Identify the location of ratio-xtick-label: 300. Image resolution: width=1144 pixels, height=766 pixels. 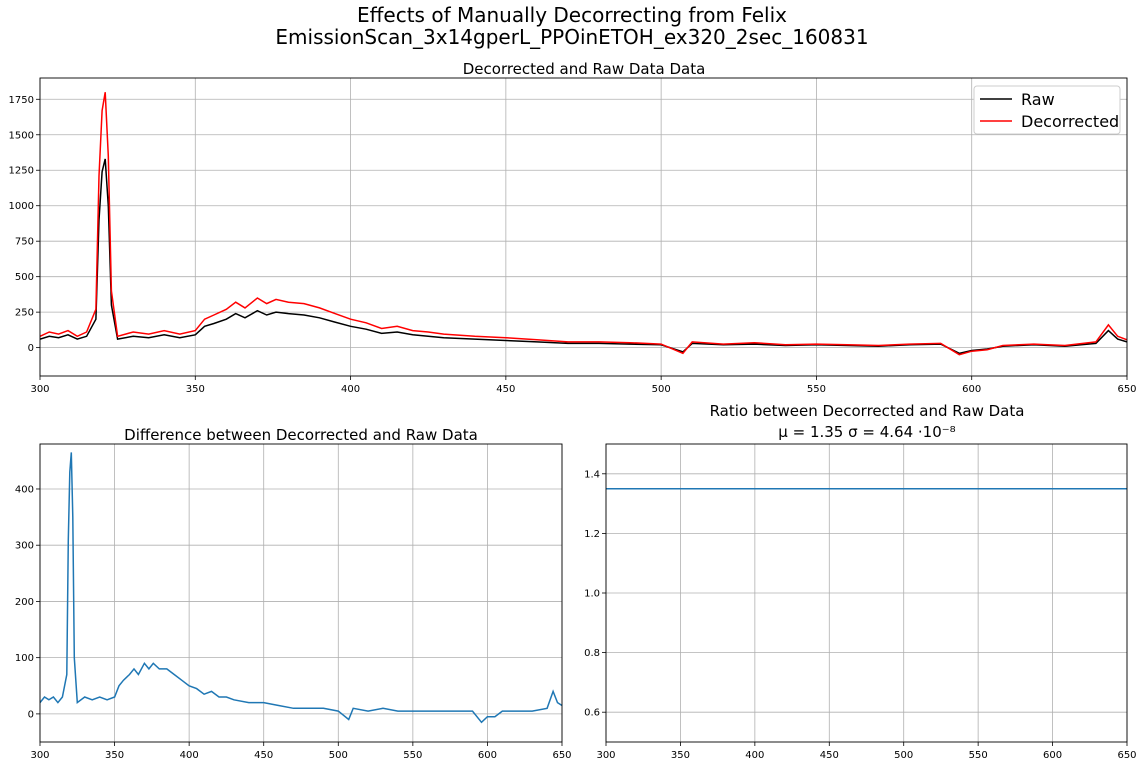
(605, 755).